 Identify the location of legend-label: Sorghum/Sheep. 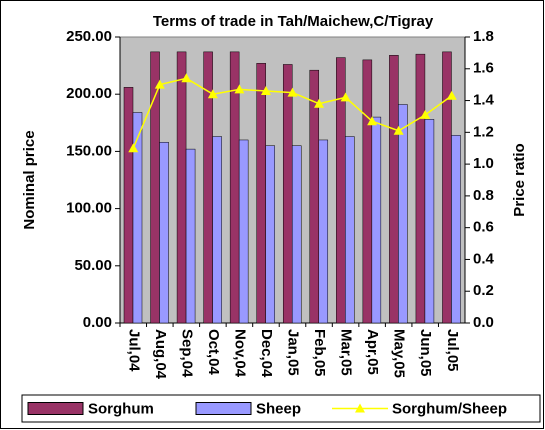
(449, 408).